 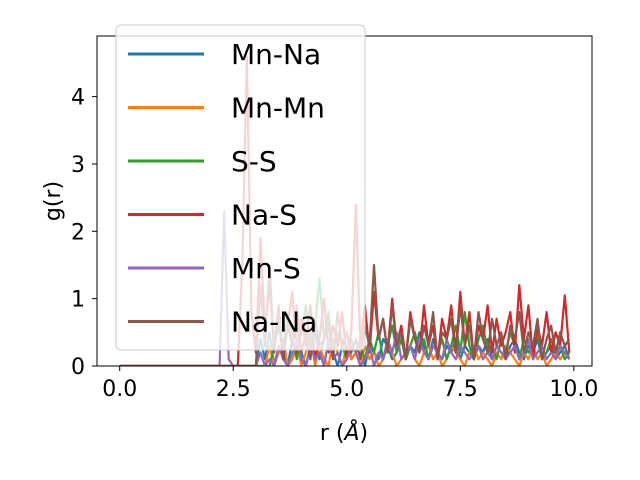 I want to click on legend-label: Na-S, so click(x=264, y=215).